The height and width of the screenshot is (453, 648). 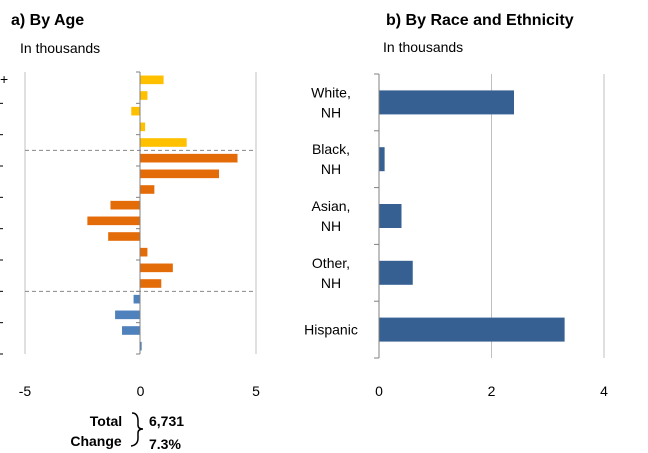 What do you see at coordinates (548, 216) in the screenshot?
I see `chart-b-gridlines` at bounding box center [548, 216].